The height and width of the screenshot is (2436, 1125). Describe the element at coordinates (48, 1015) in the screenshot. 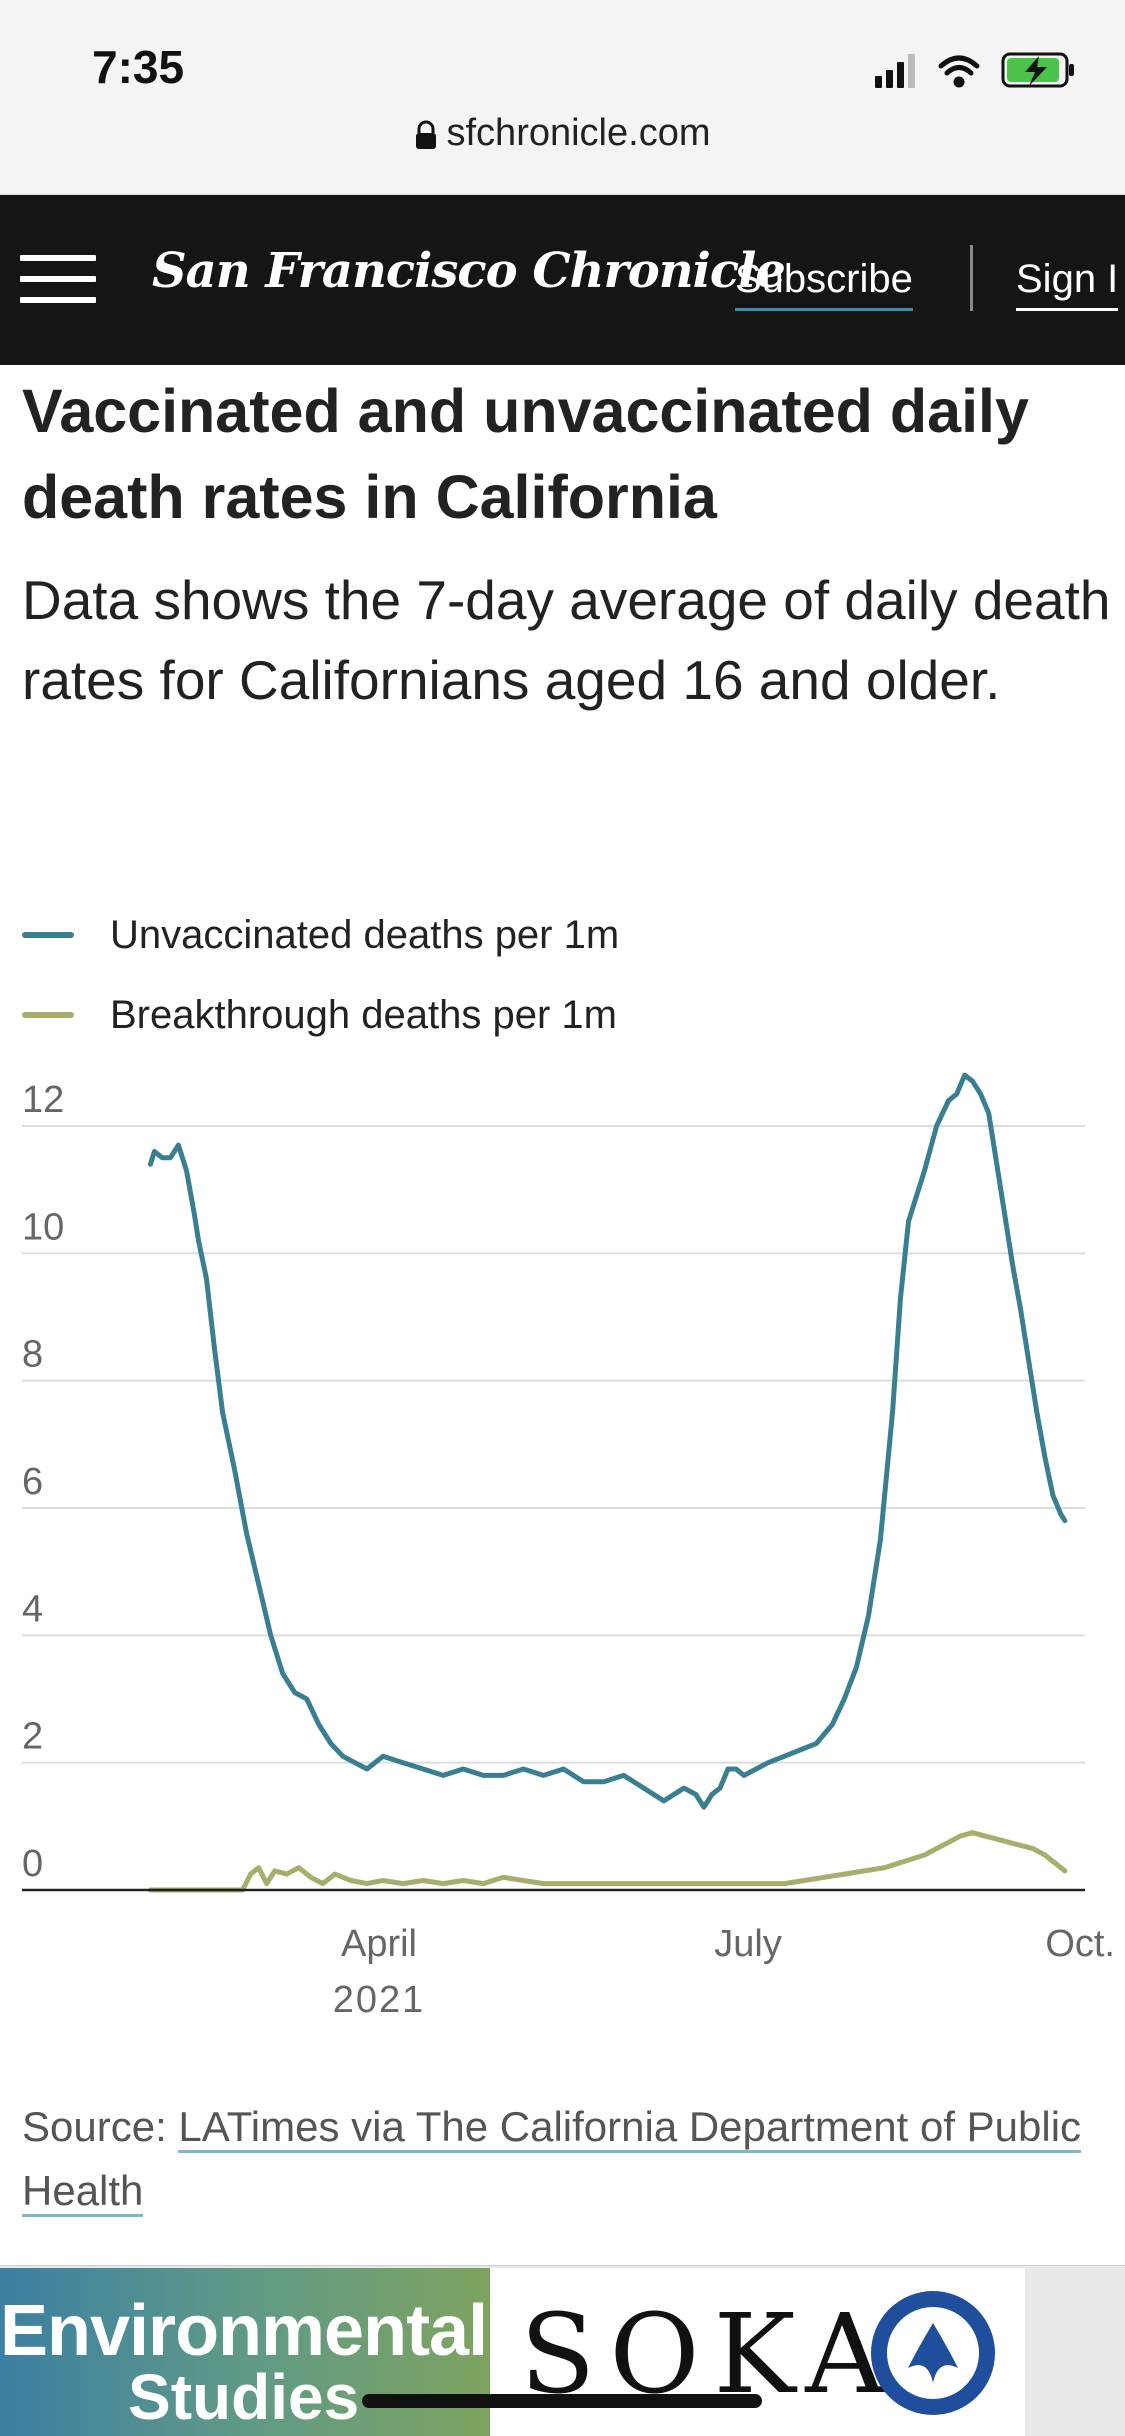

I see `legend-swatch-breakthrough` at that location.